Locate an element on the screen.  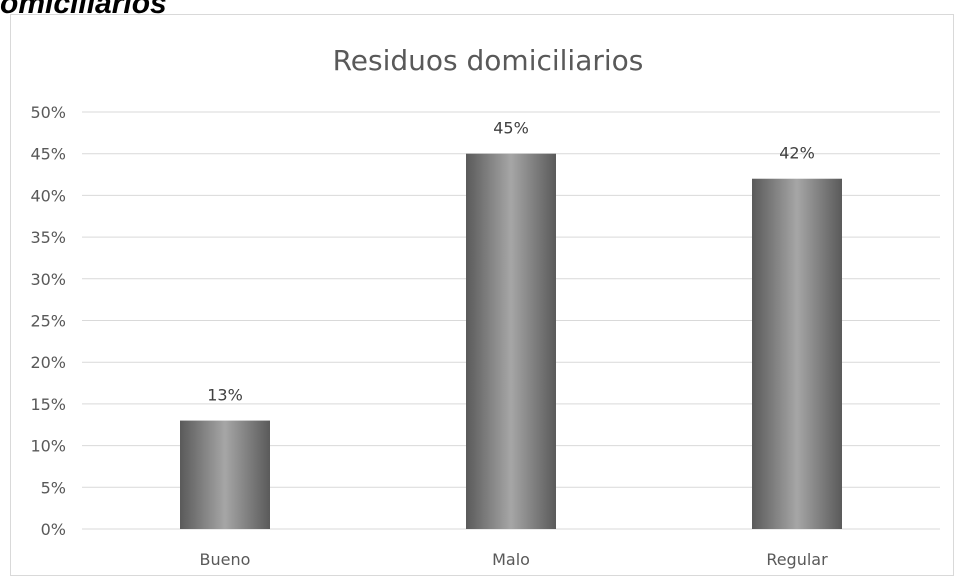
y-tick-label: 0% is located at coordinates (53, 529).